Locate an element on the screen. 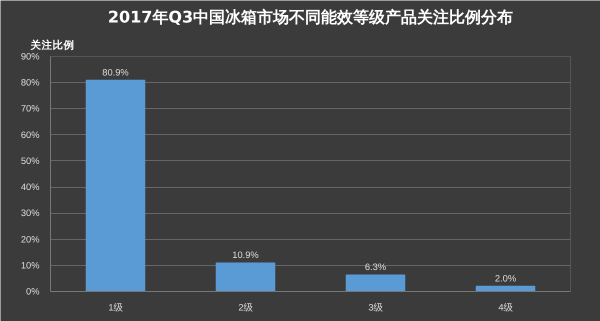 The width and height of the screenshot is (600, 321). data-label: 10.9% is located at coordinates (245, 255).